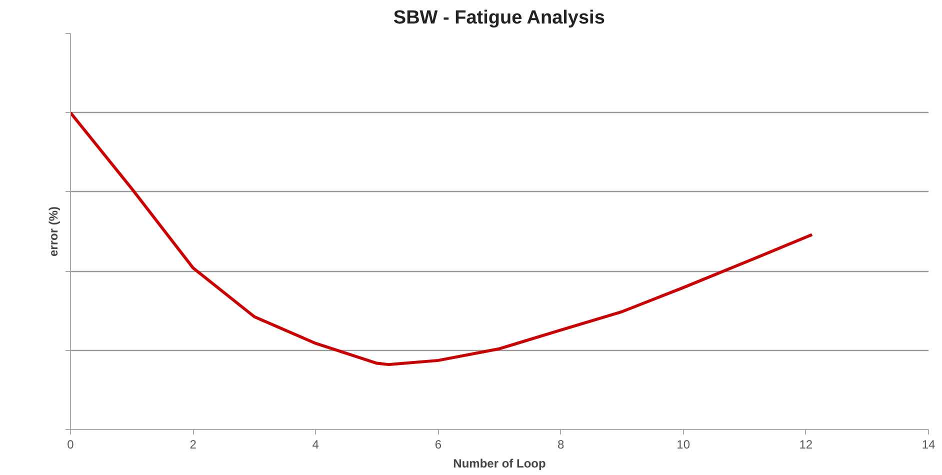 The width and height of the screenshot is (942, 475). What do you see at coordinates (806, 445) in the screenshot?
I see `x-tick-label: 12` at bounding box center [806, 445].